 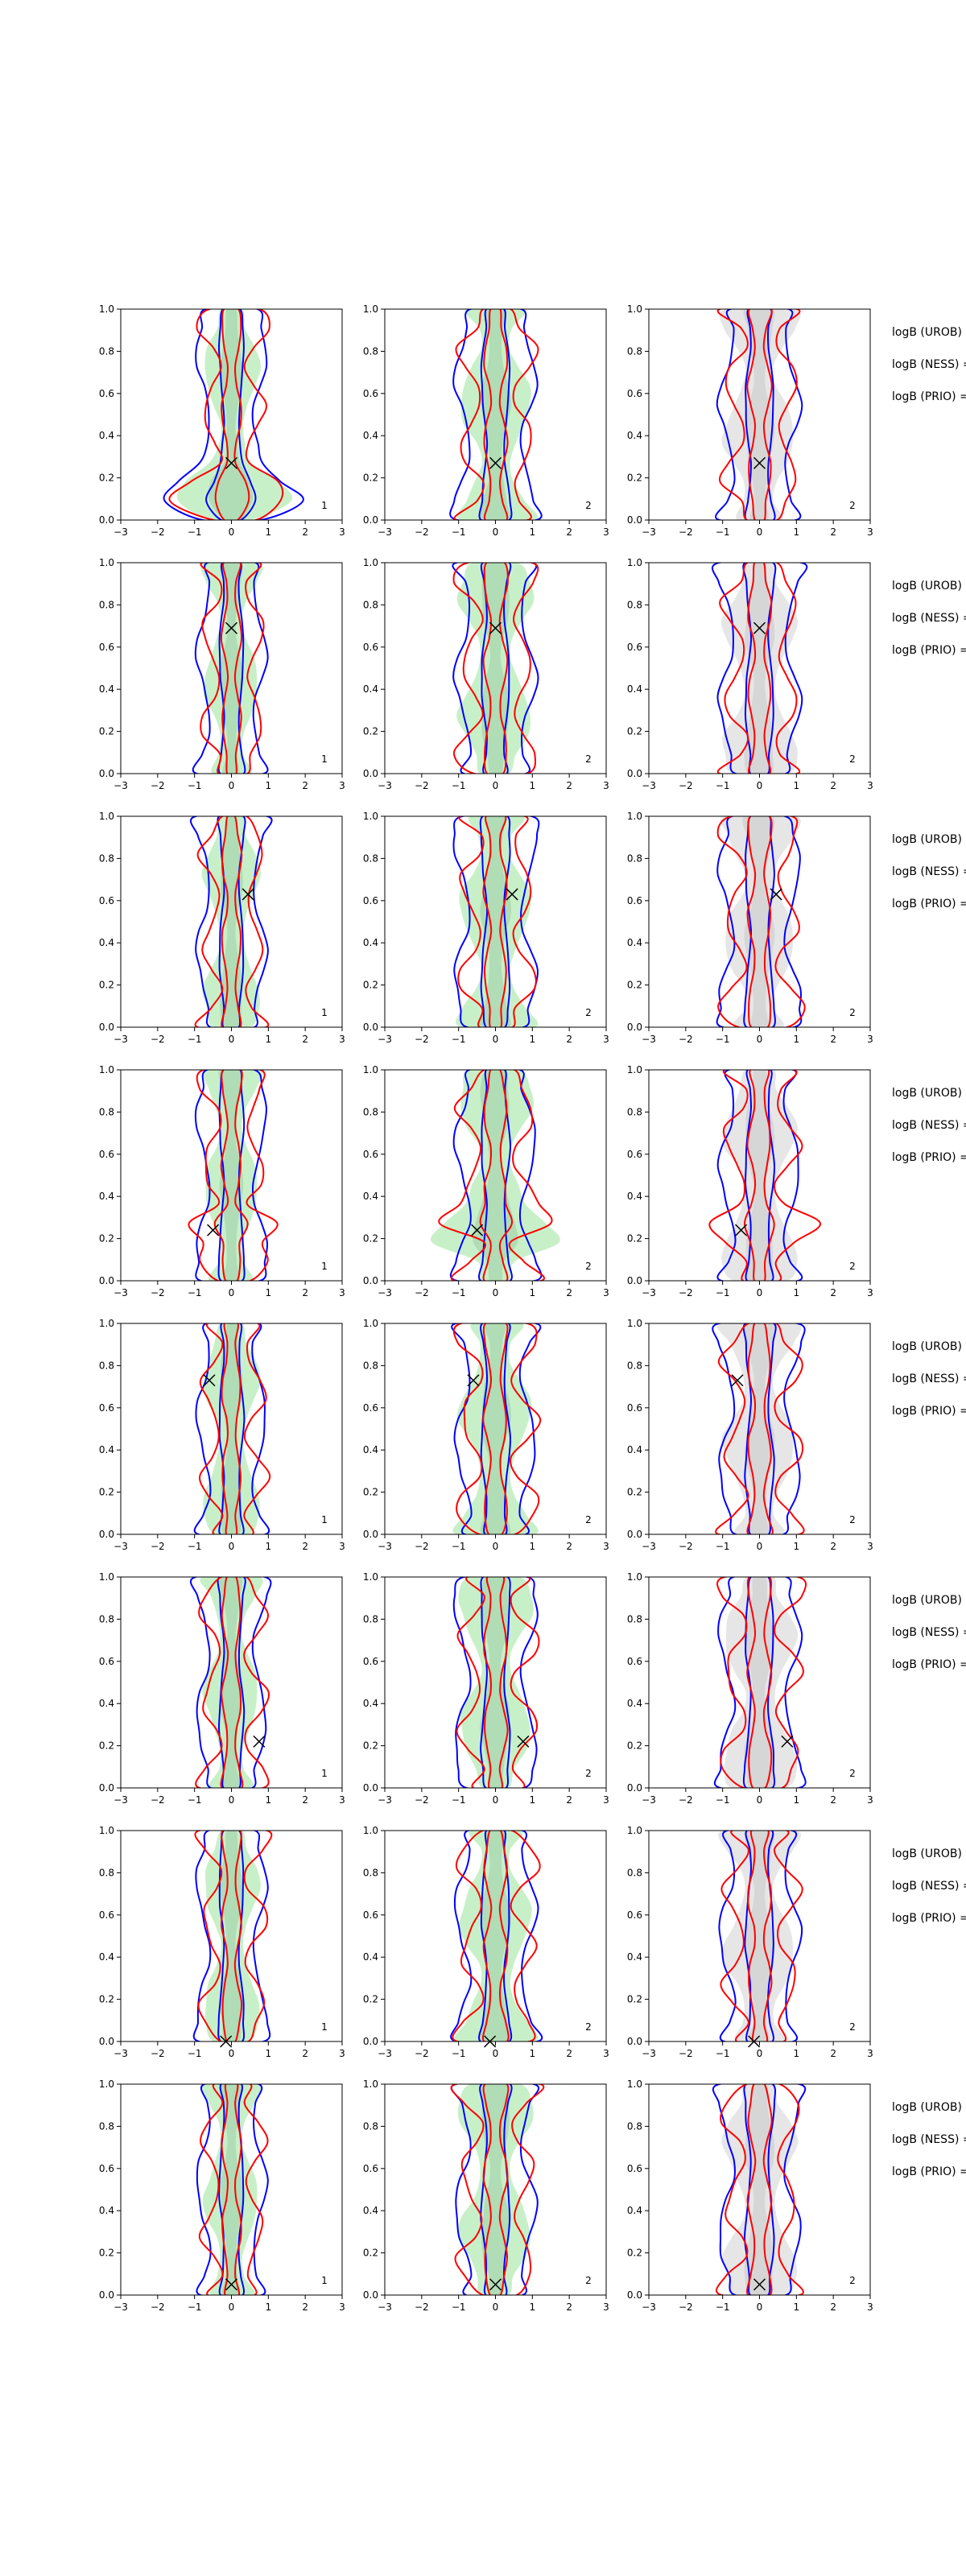 What do you see at coordinates (929, 586) in the screenshot?
I see `row-side-label: logB (UROB) =` at bounding box center [929, 586].